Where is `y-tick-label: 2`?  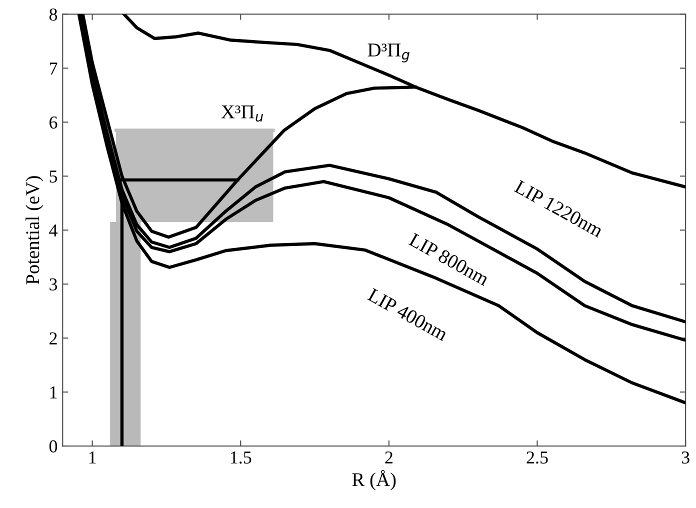 y-tick-label: 2 is located at coordinates (53, 338).